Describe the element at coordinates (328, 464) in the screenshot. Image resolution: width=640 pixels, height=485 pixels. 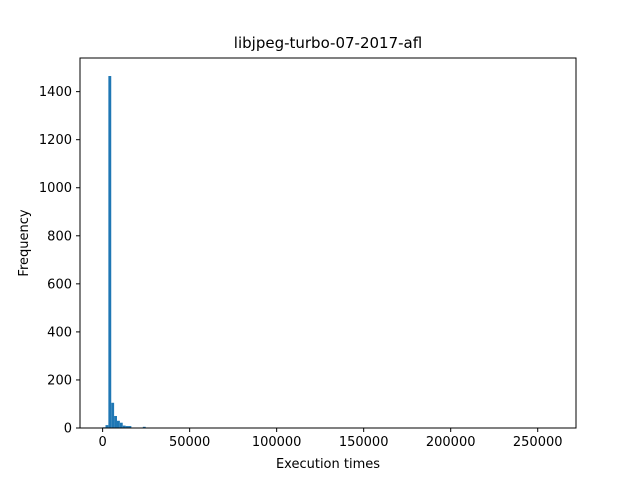
I see `x-axis-label: Execution times` at that location.